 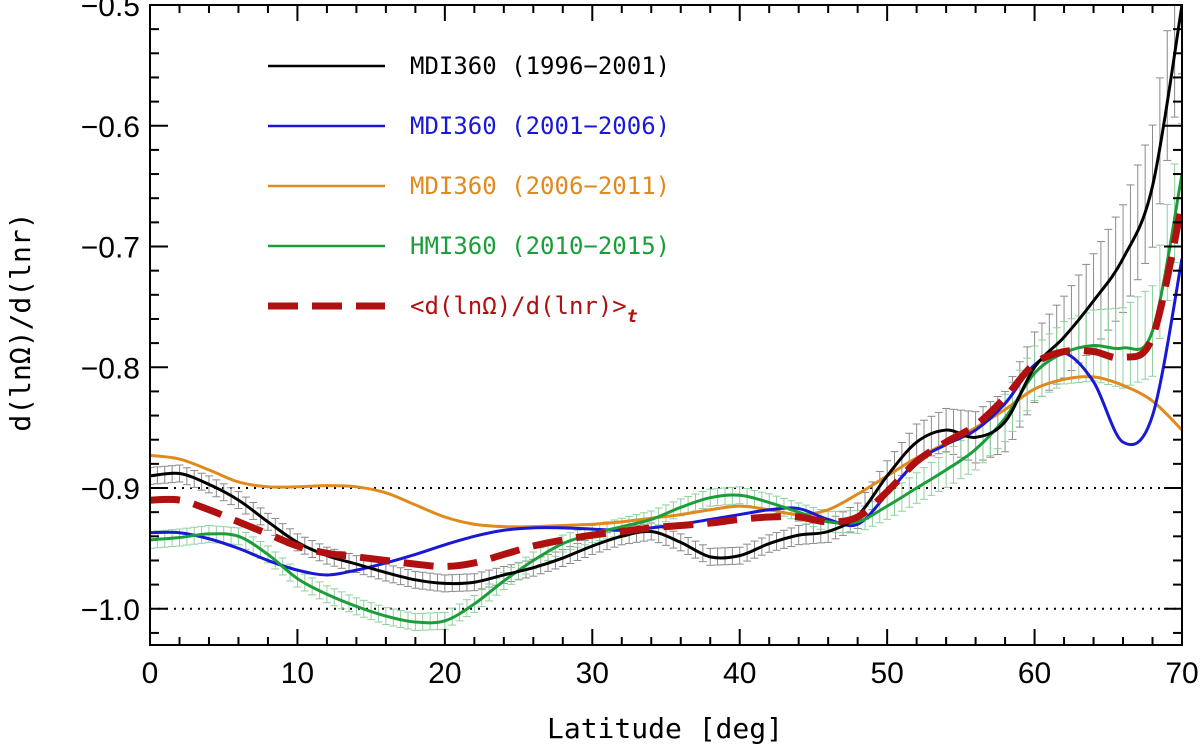 What do you see at coordinates (110, 248) in the screenshot?
I see `y-tick-label: −0.7` at bounding box center [110, 248].